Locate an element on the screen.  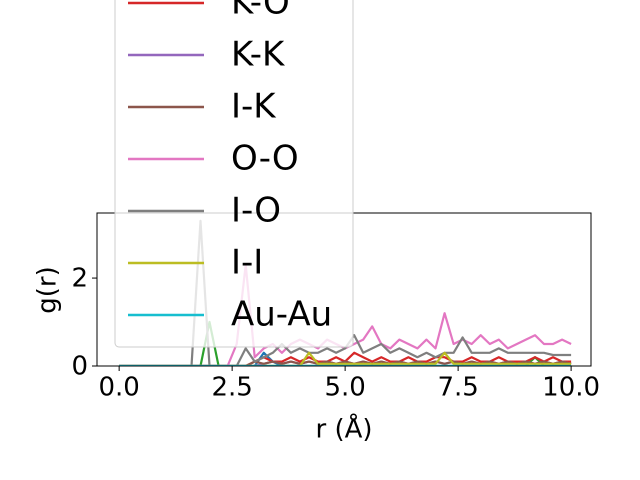
x-tick-label: 10.0 is located at coordinates (571, 388).